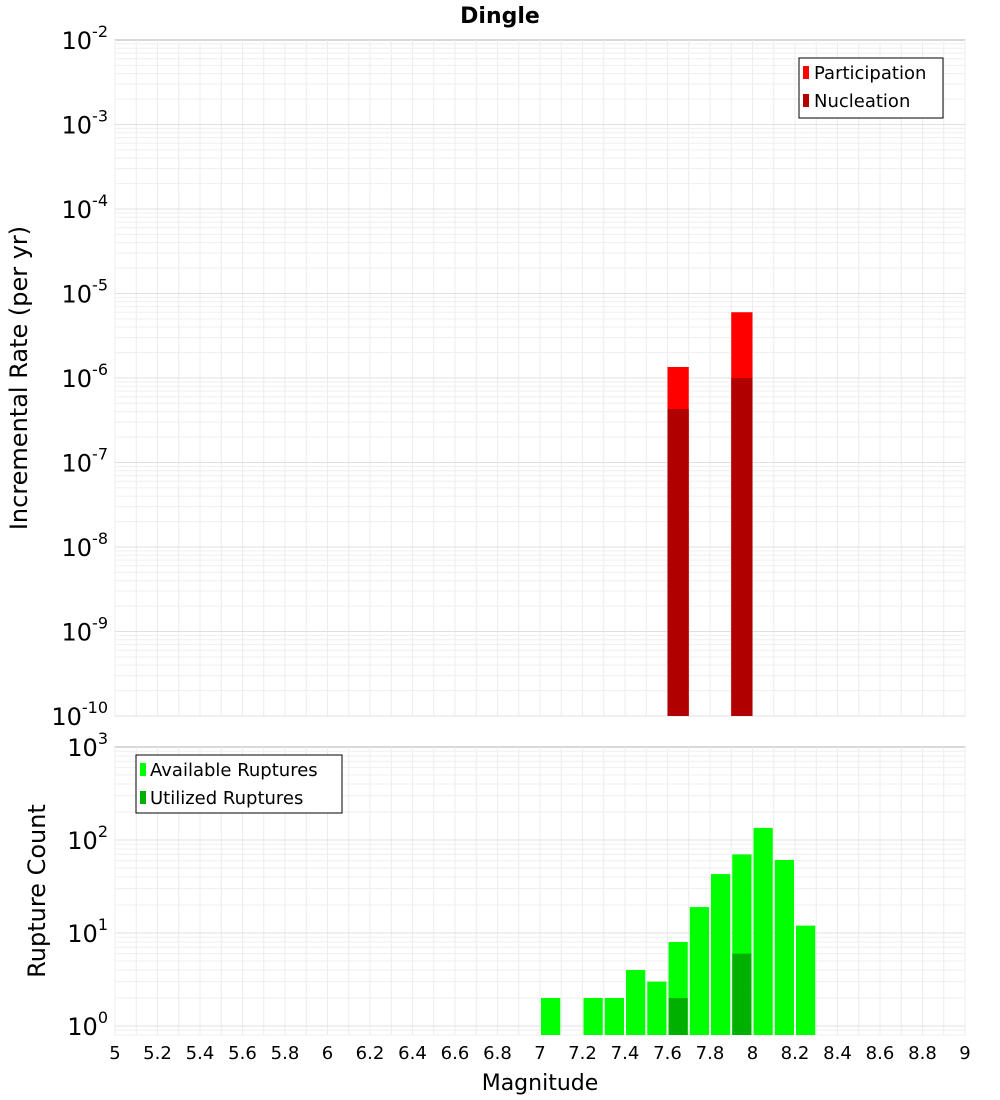 This screenshot has height=1100, width=1000. Describe the element at coordinates (412, 1053) in the screenshot. I see `x-tick-label: 6.4` at that location.